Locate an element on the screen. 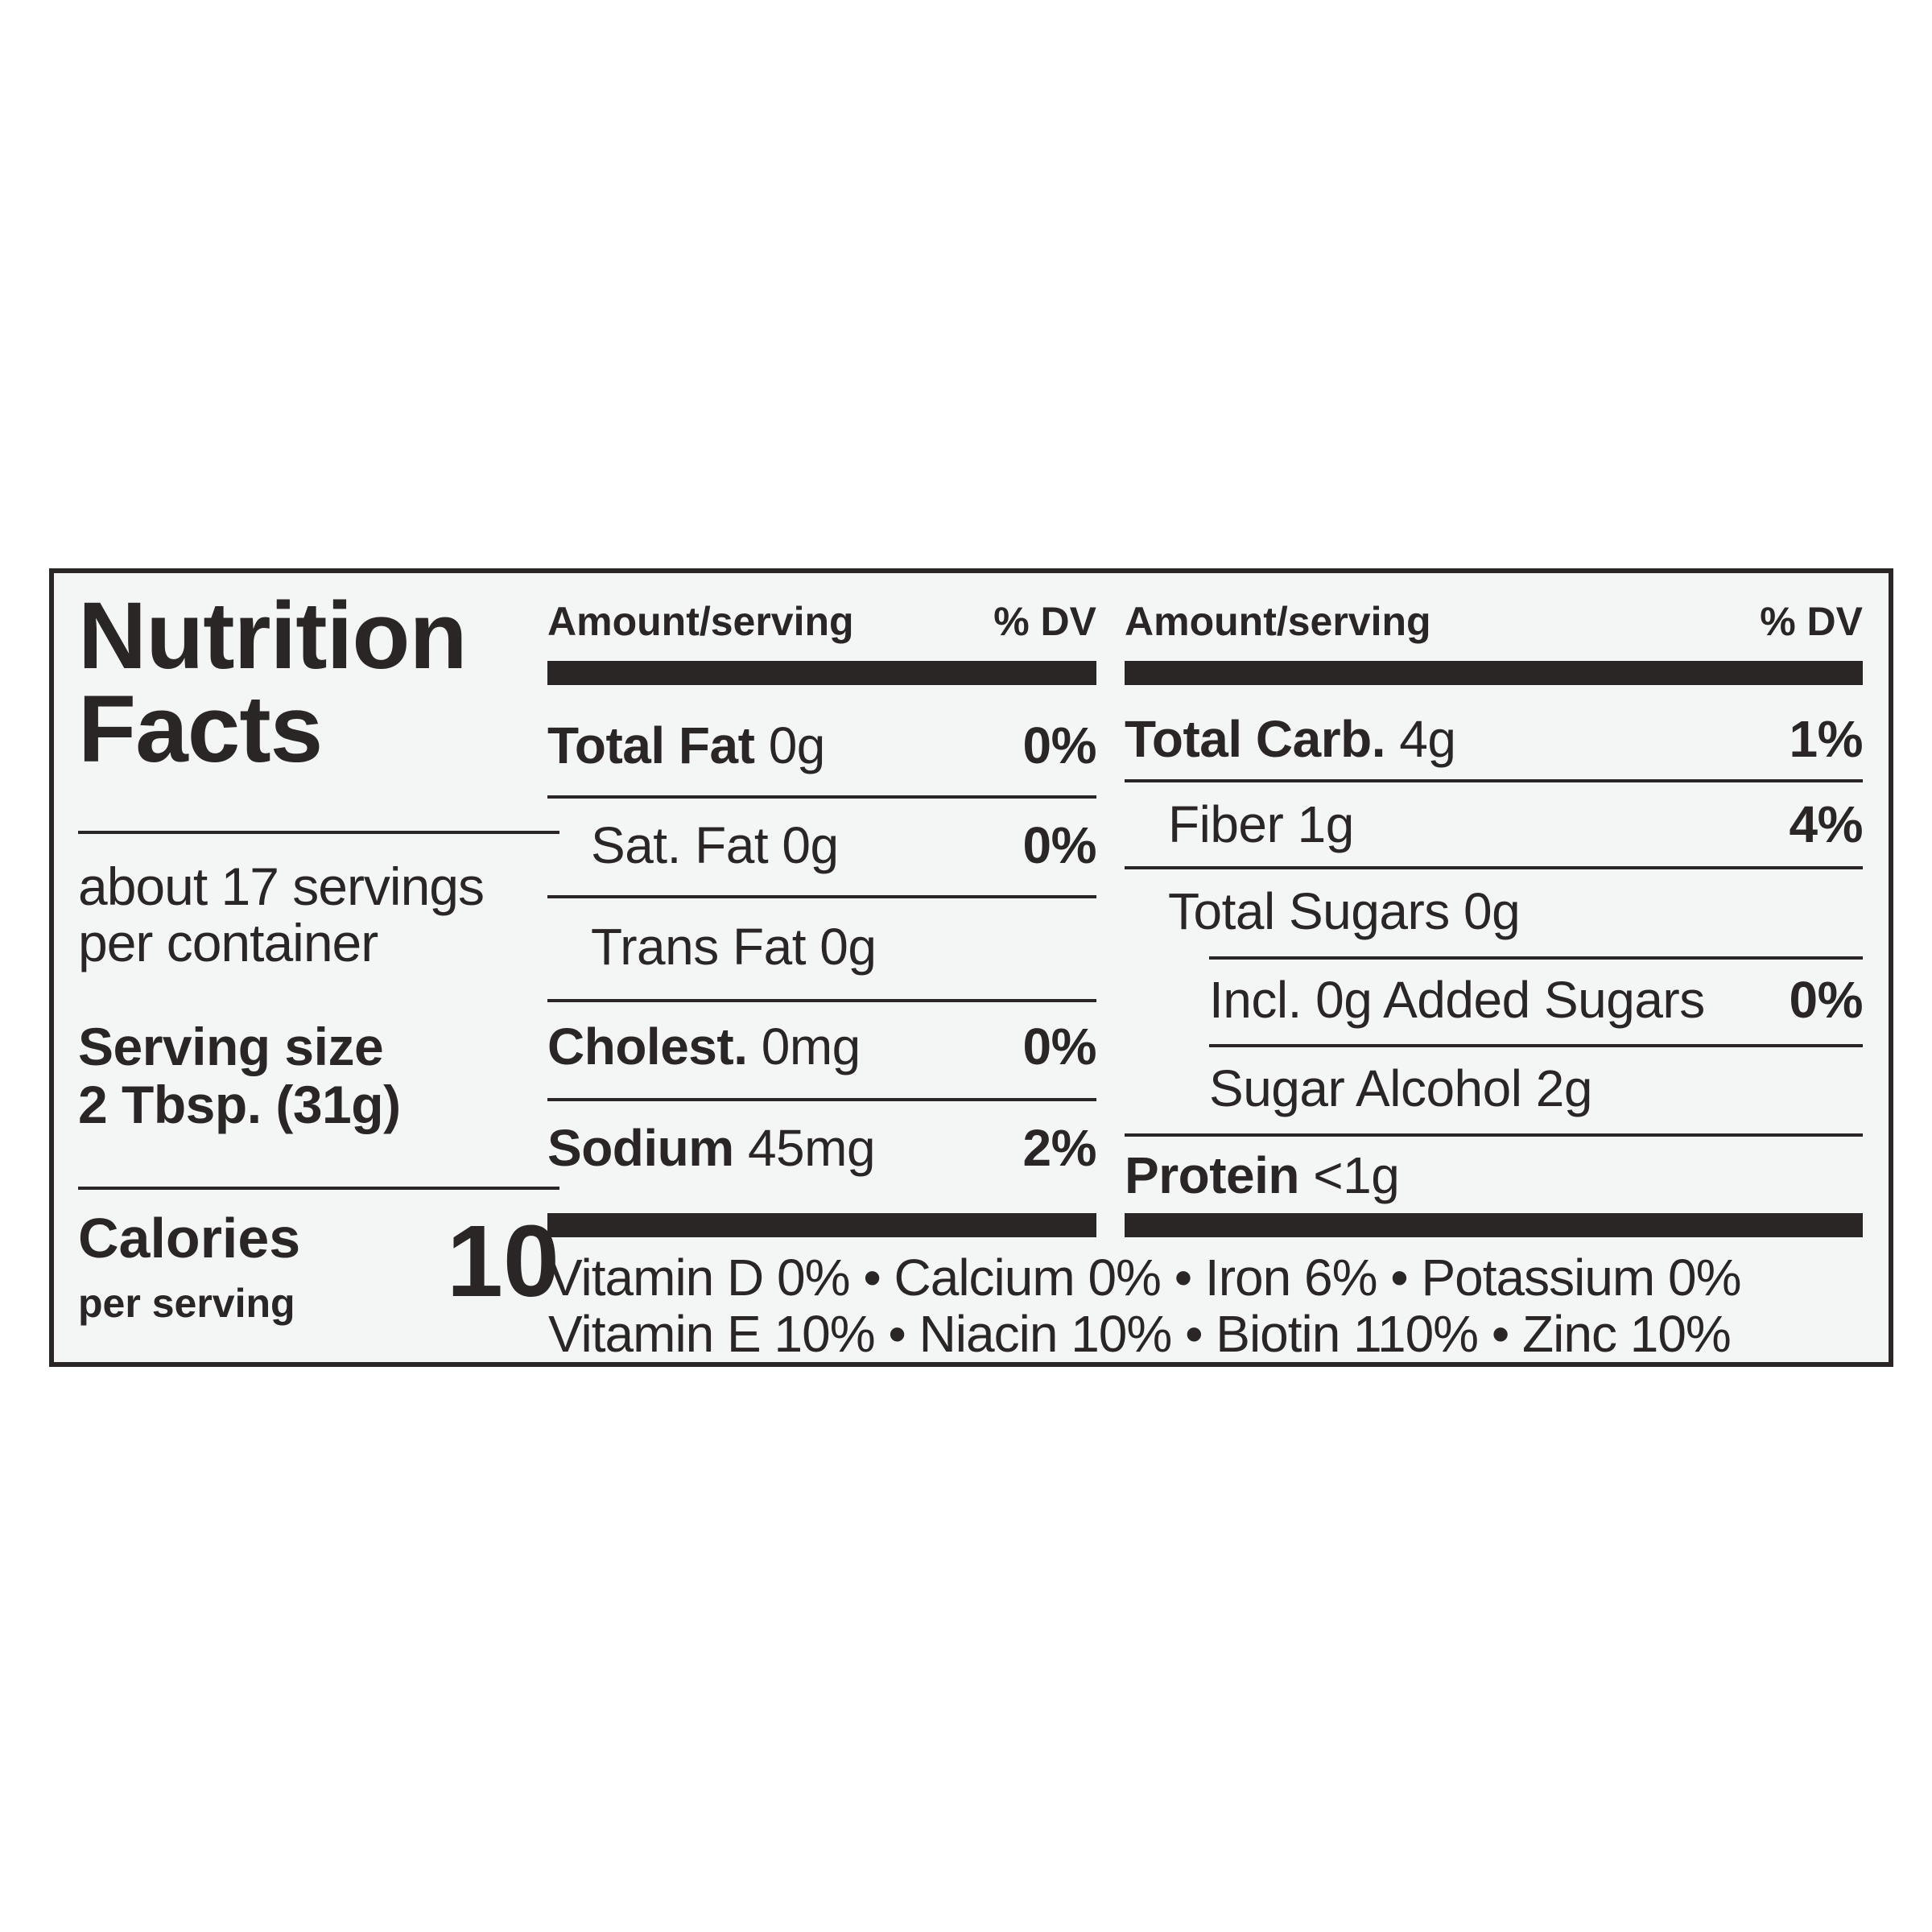 The height and width of the screenshot is (1932, 1932). title-line-1: Nutrition is located at coordinates (273, 636).